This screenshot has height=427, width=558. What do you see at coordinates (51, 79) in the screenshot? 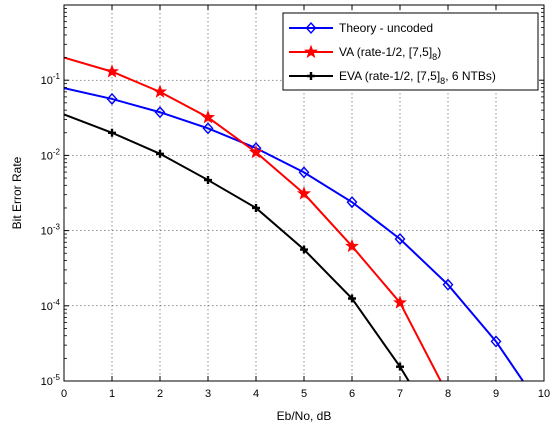
I see `y-tick-label: 10⁻¹` at bounding box center [51, 79].